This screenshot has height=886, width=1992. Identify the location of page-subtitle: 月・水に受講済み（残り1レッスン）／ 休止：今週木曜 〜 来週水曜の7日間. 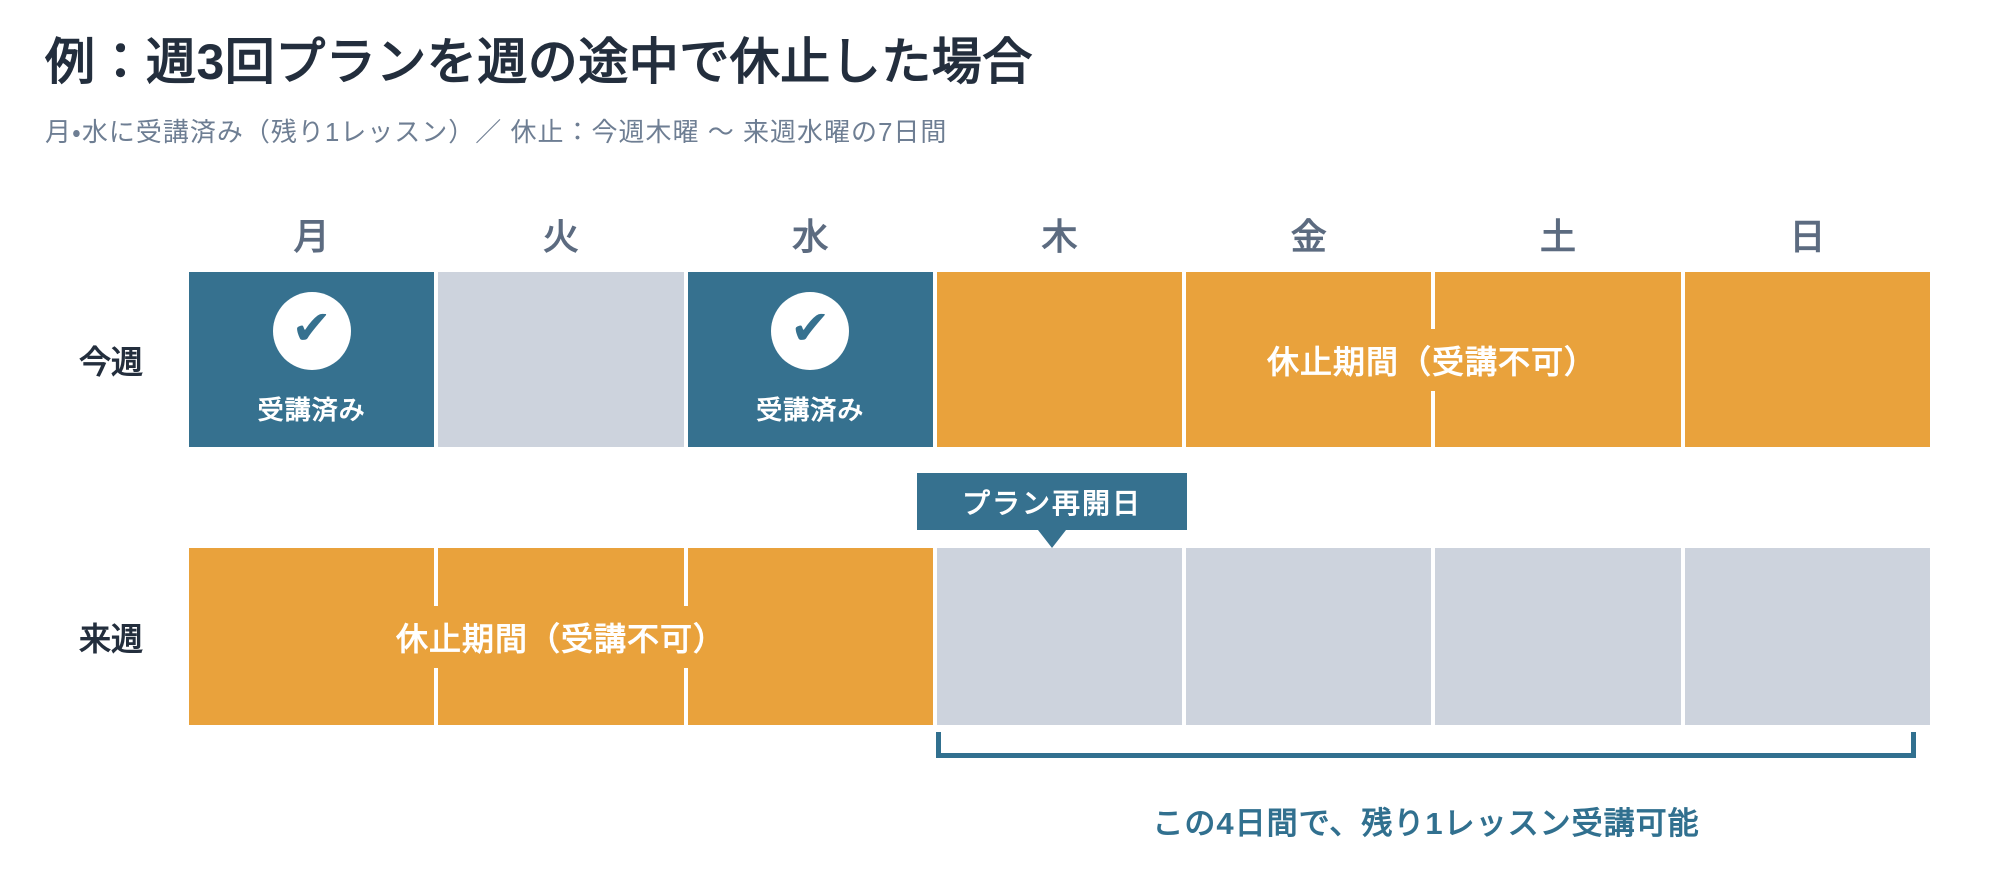
(496, 132).